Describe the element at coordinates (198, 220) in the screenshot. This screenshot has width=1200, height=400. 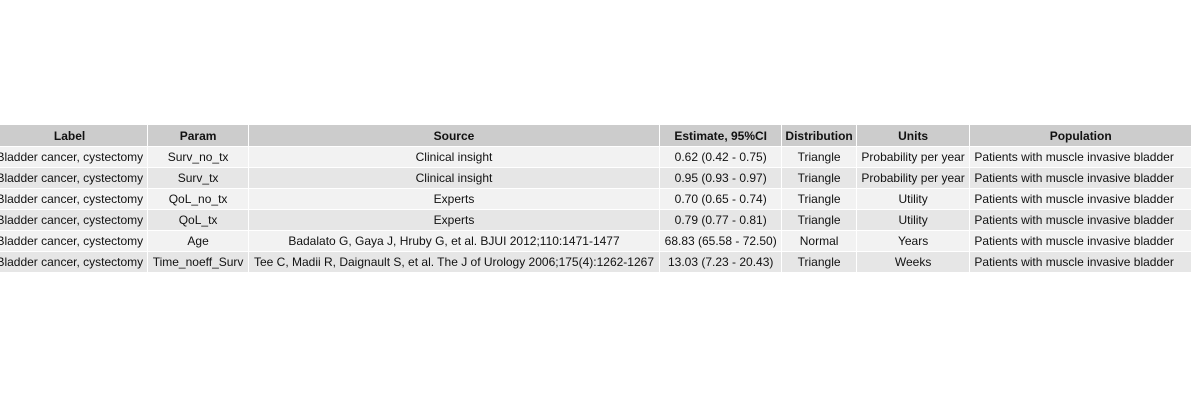
I see `param-cell: QoL_tx` at that location.